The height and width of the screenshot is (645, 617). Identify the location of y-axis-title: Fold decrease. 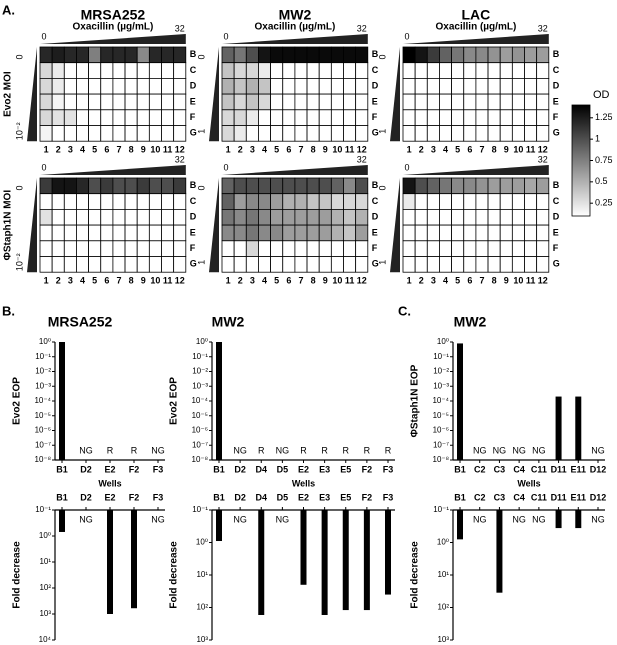
(174, 575).